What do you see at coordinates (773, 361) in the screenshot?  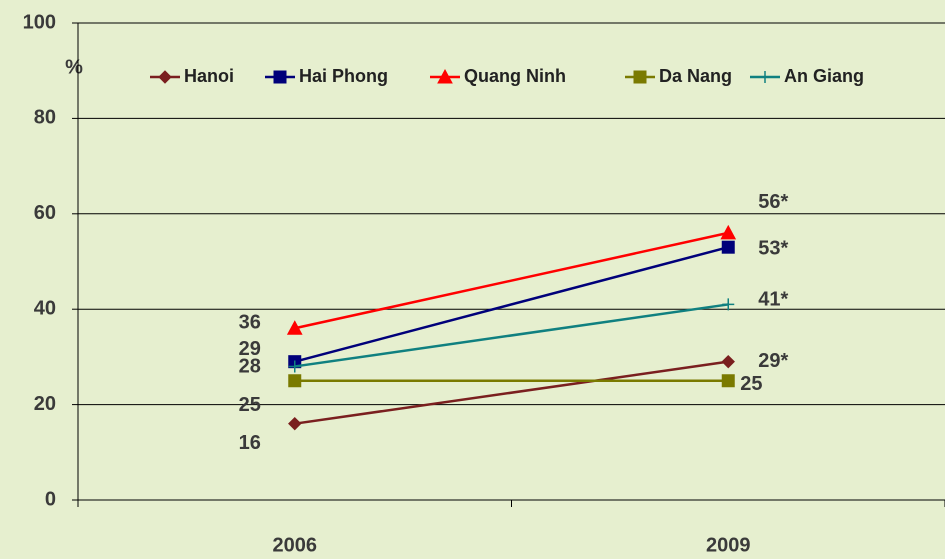 I see `data-label: 29*` at bounding box center [773, 361].